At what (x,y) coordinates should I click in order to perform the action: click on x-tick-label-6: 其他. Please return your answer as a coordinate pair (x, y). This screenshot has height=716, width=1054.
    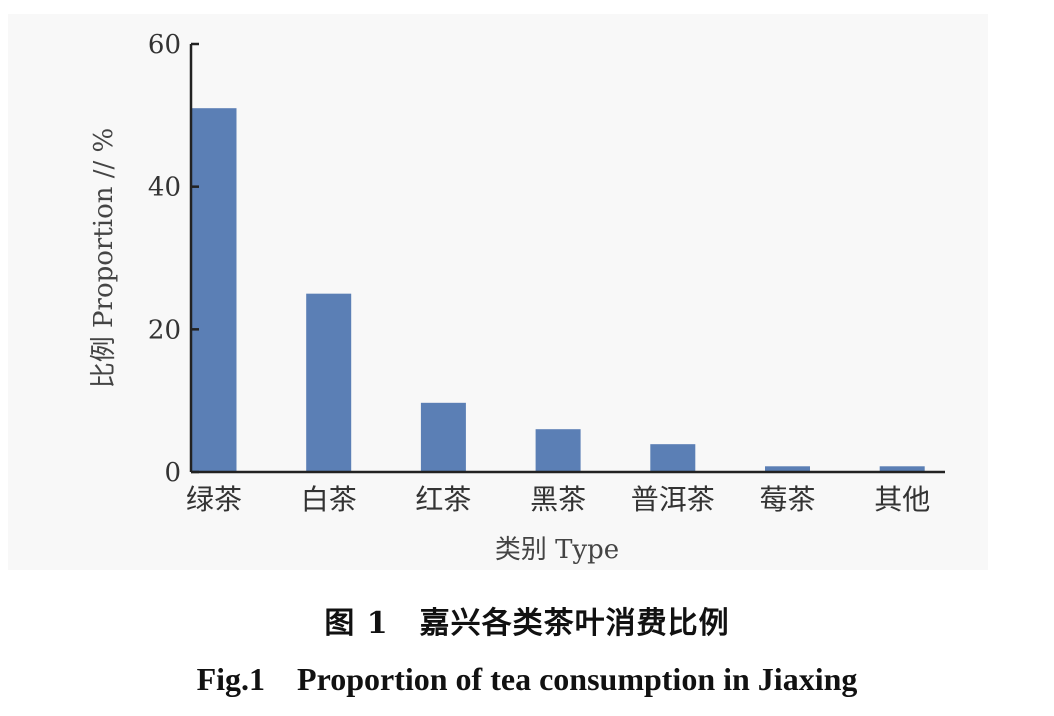
    Looking at the image, I should click on (902, 499).